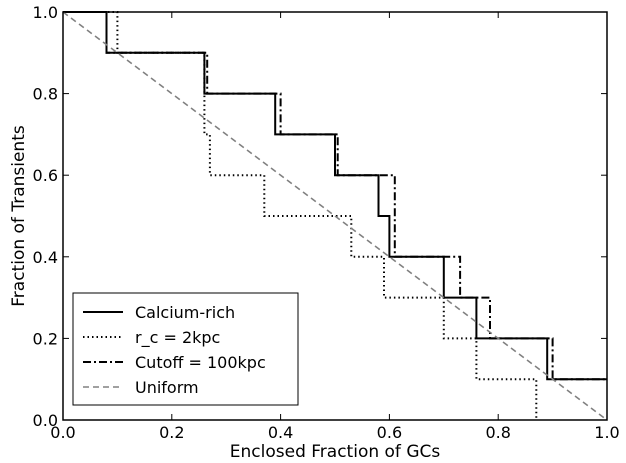 This screenshot has width=626, height=463. I want to click on y-axis-label: Fraction of Transients, so click(19, 216).